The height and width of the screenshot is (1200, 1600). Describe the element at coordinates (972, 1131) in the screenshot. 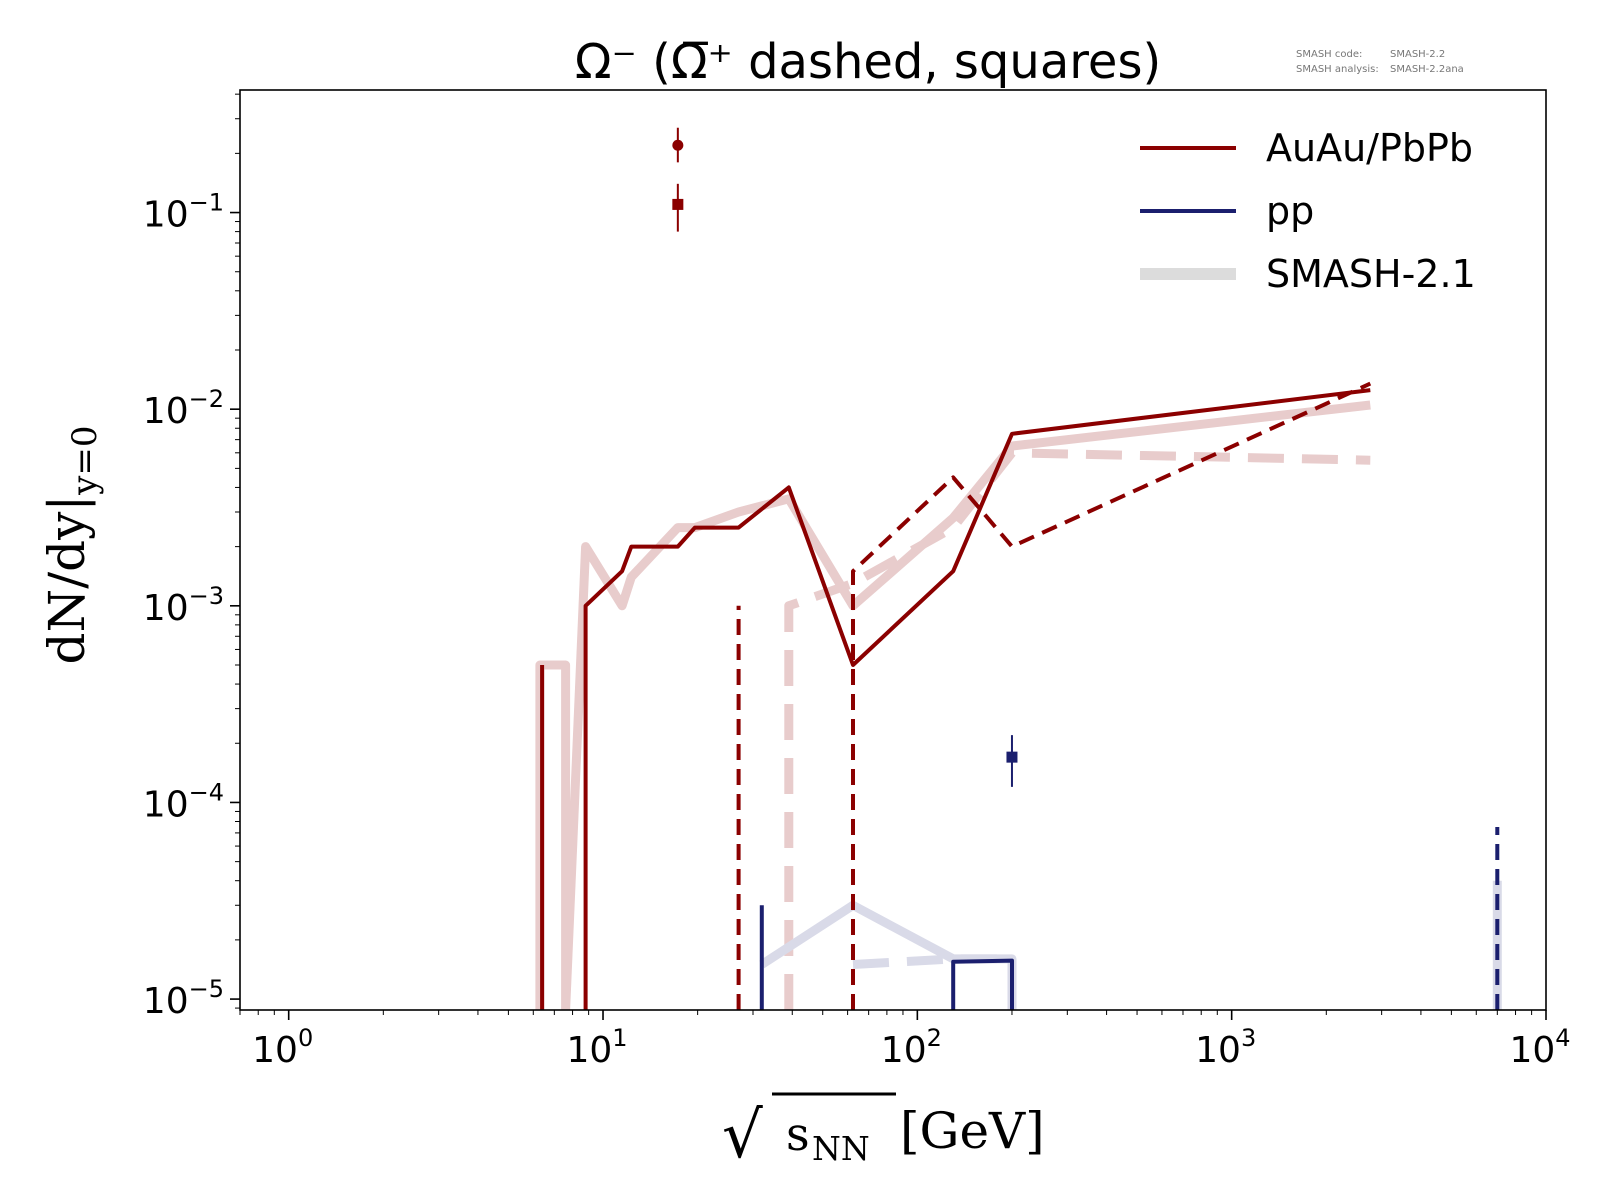

I see `x-axis-label-unit: [GeV]` at that location.